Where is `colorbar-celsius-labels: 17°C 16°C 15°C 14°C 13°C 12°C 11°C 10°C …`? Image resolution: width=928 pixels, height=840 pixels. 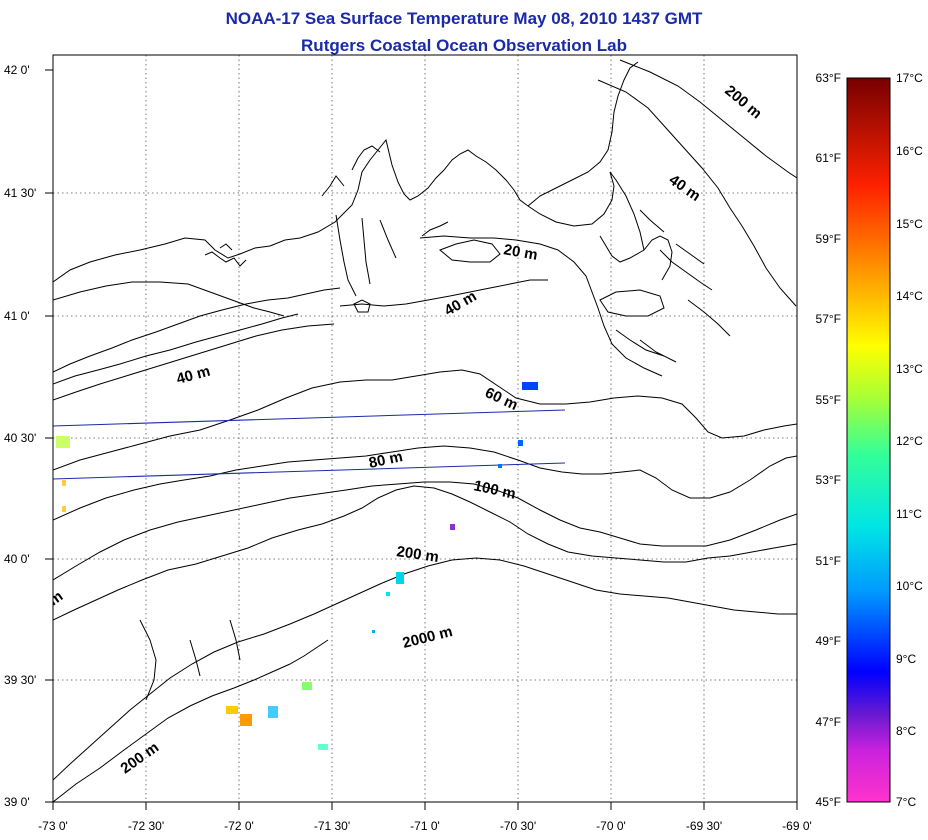
colorbar-celsius-labels: 17°C 16°C 15°C 14°C 13°C 12°C 11°C 10°C … is located at coordinates (909, 440).